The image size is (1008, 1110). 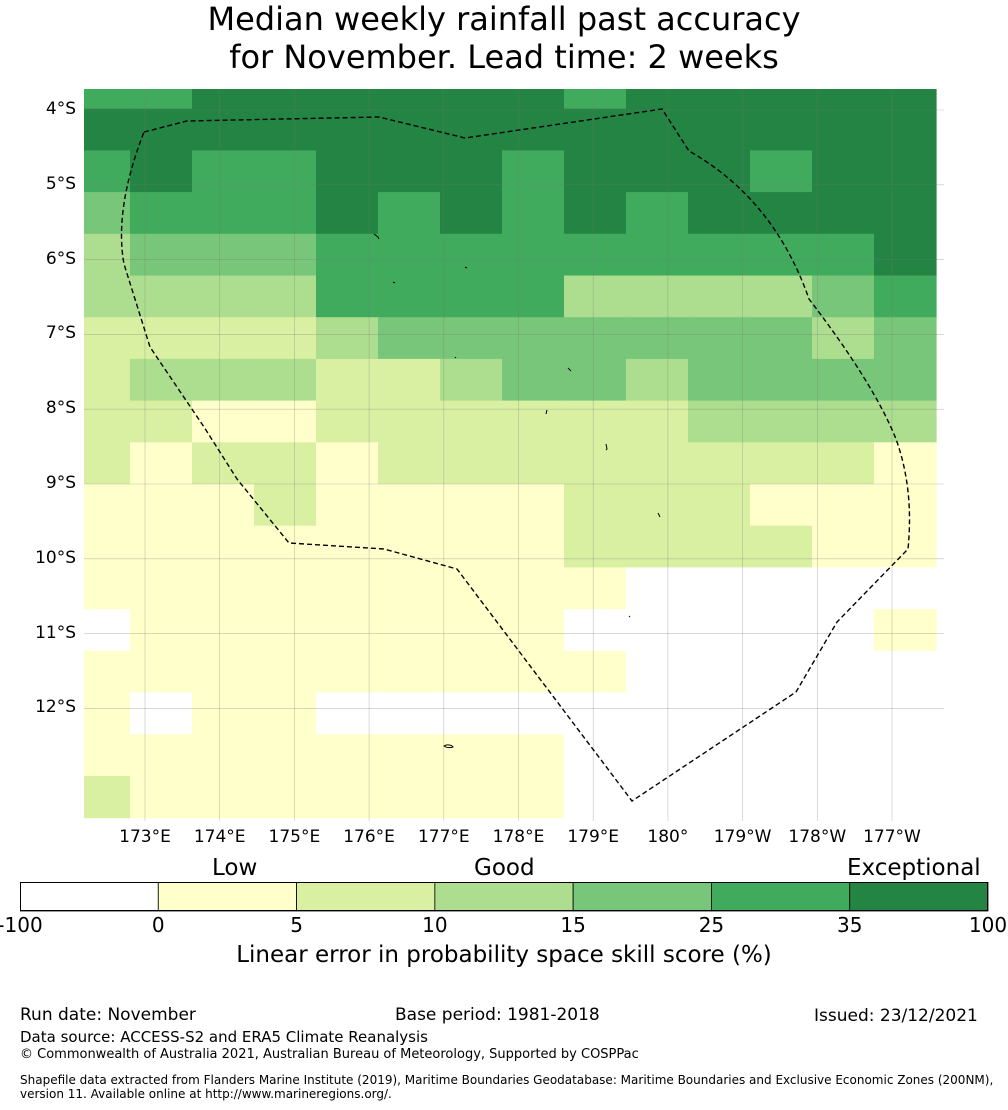 What do you see at coordinates (296, 925) in the screenshot?
I see `colorbar-tick-label: 5` at bounding box center [296, 925].